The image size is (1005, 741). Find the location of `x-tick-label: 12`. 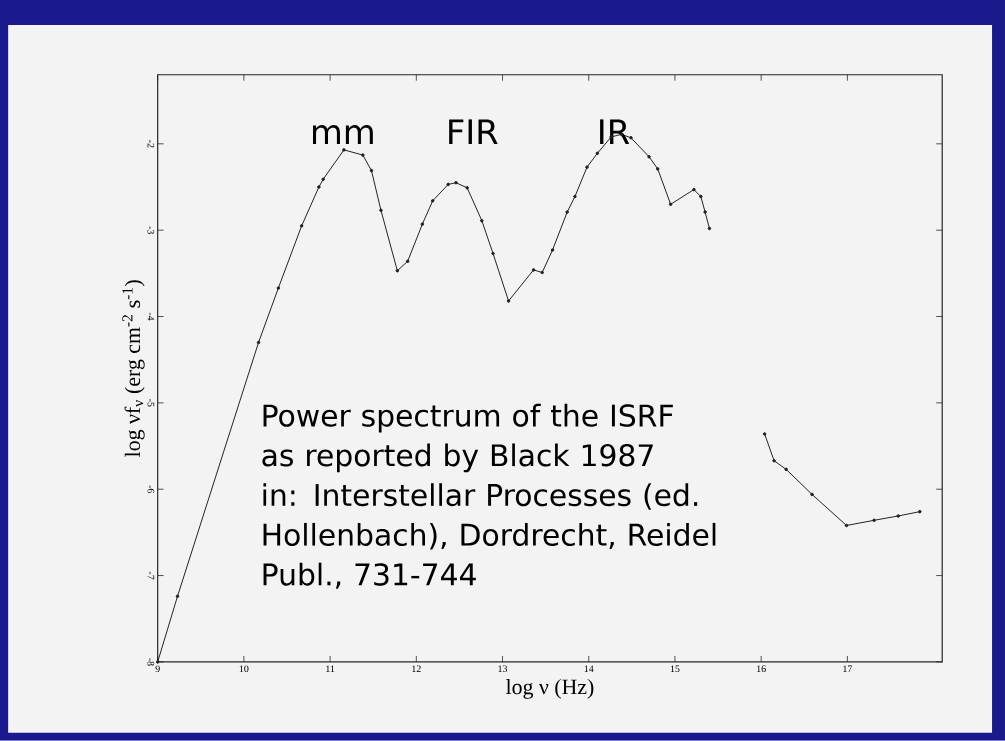

x-tick-label: 12 is located at coordinates (416, 669).